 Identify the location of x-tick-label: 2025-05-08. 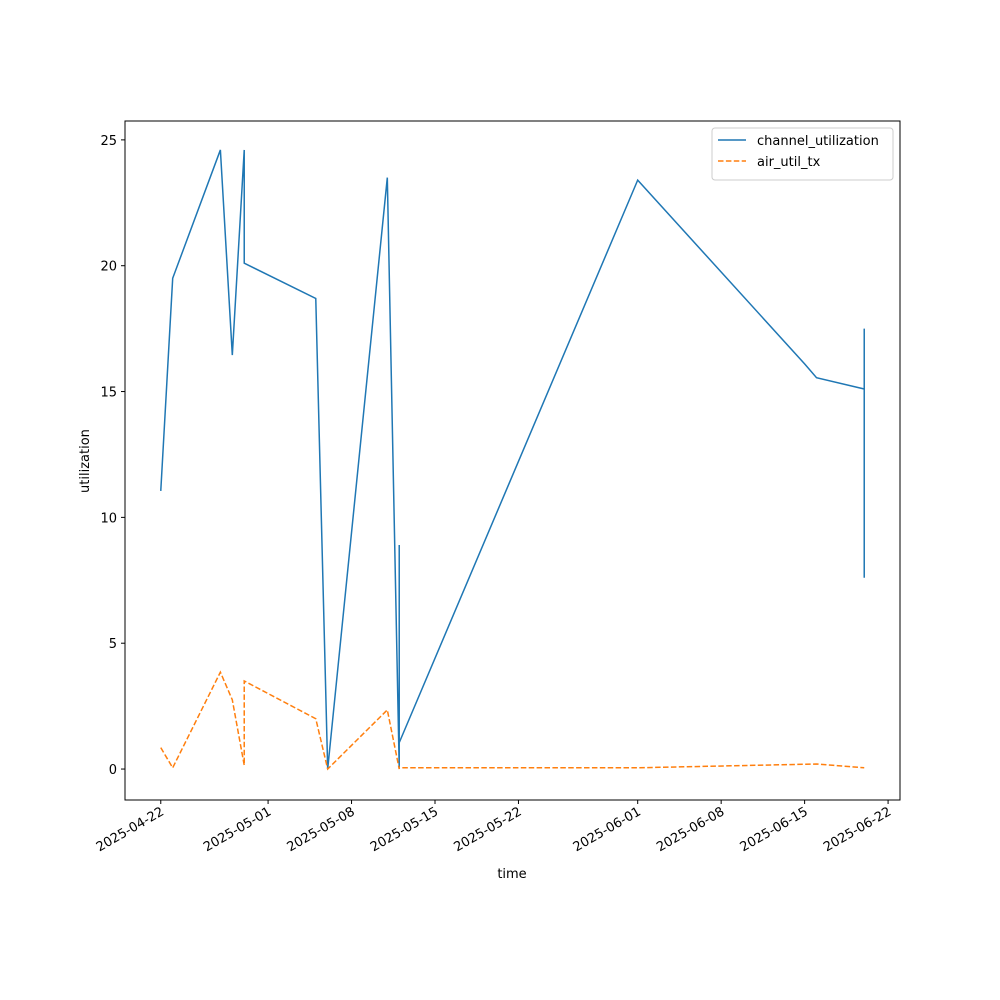
(321, 829).